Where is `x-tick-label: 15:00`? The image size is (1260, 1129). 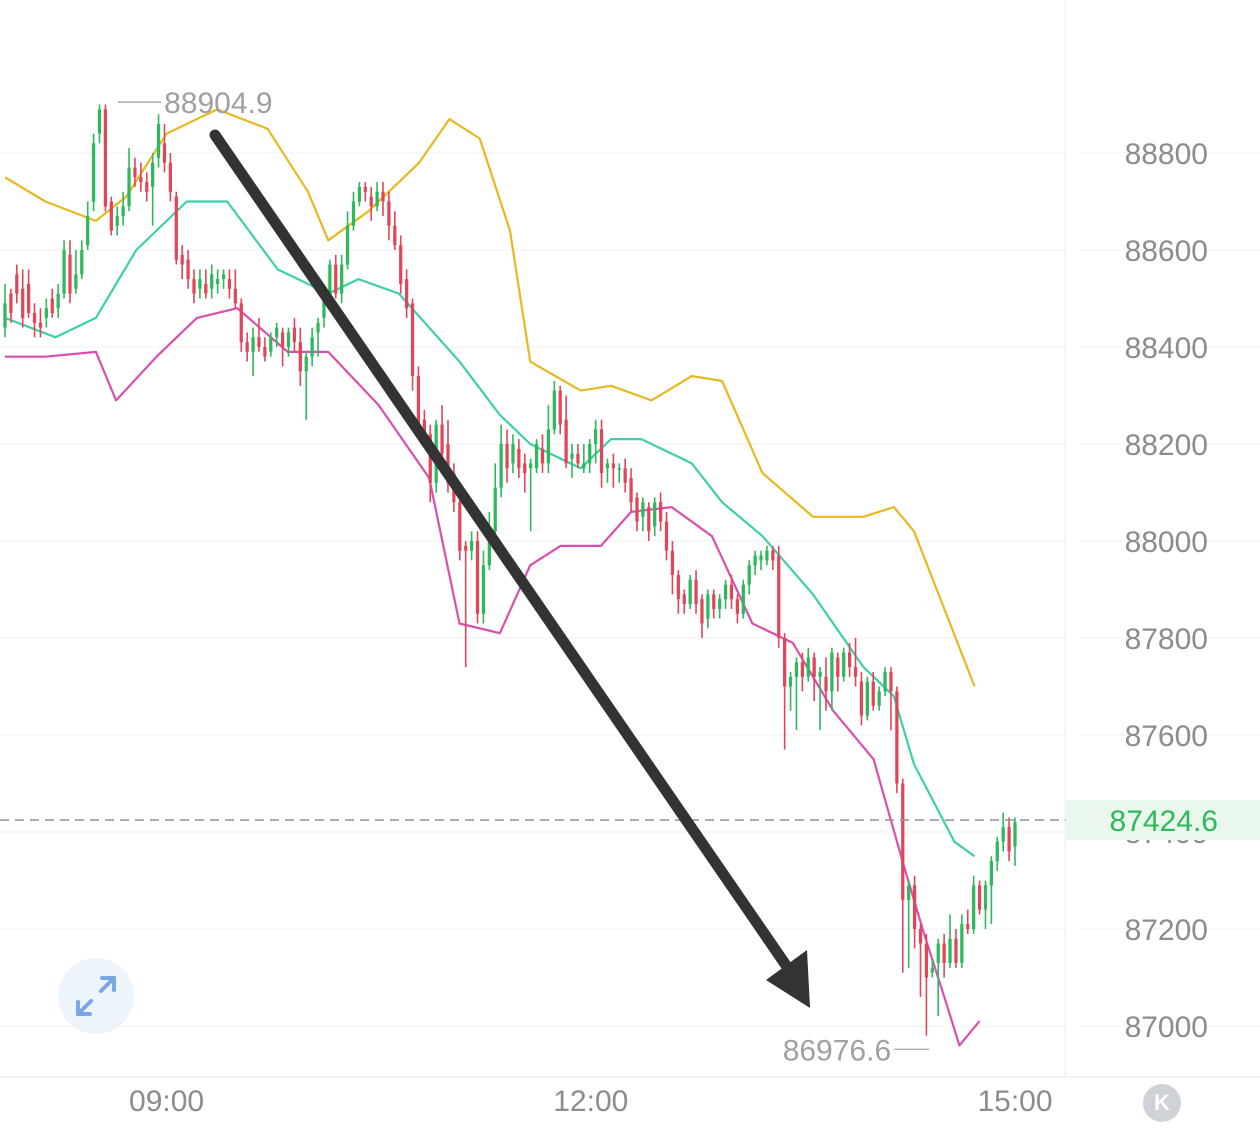 x-tick-label: 15:00 is located at coordinates (1014, 1101).